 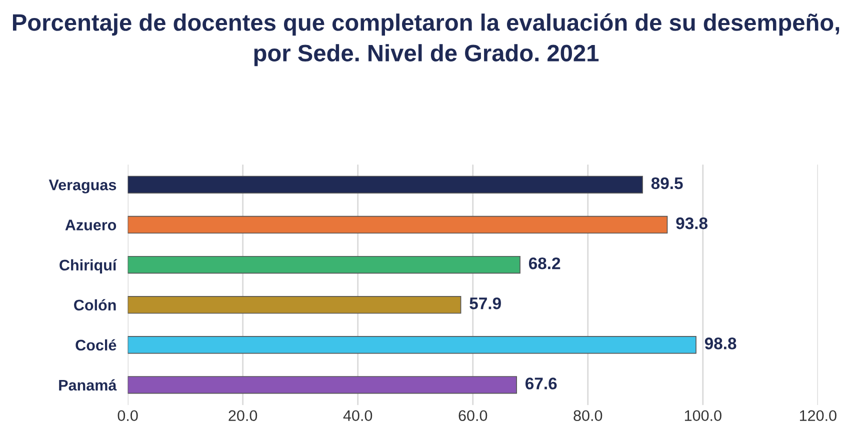 I want to click on data-label: 93.8, so click(x=692, y=223).